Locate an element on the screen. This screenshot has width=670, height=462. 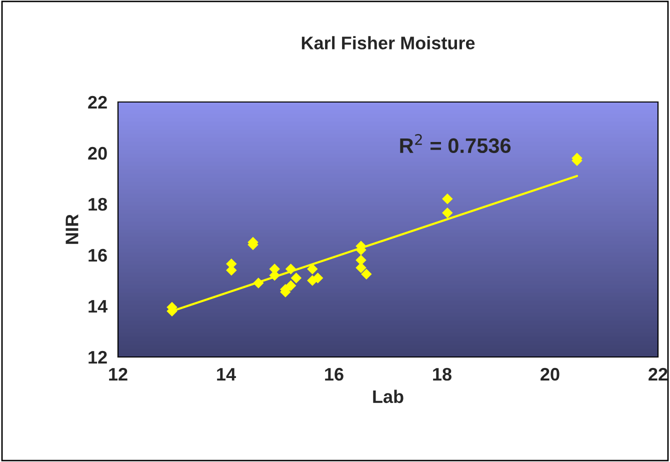
chart-title: Karl Fisher Moisture is located at coordinates (388, 43).